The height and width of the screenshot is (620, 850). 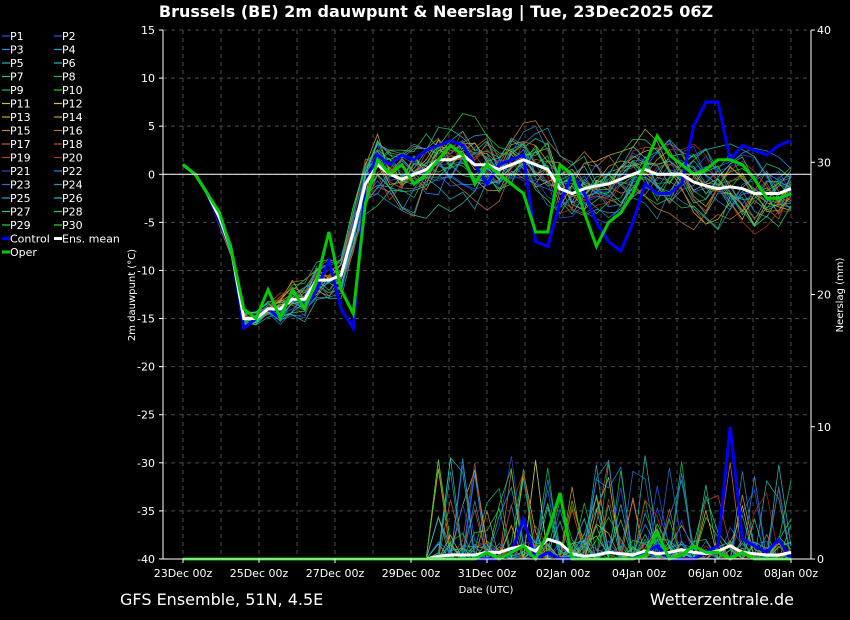 I want to click on x-tick-label: 29Dec 00z, so click(x=411, y=573).